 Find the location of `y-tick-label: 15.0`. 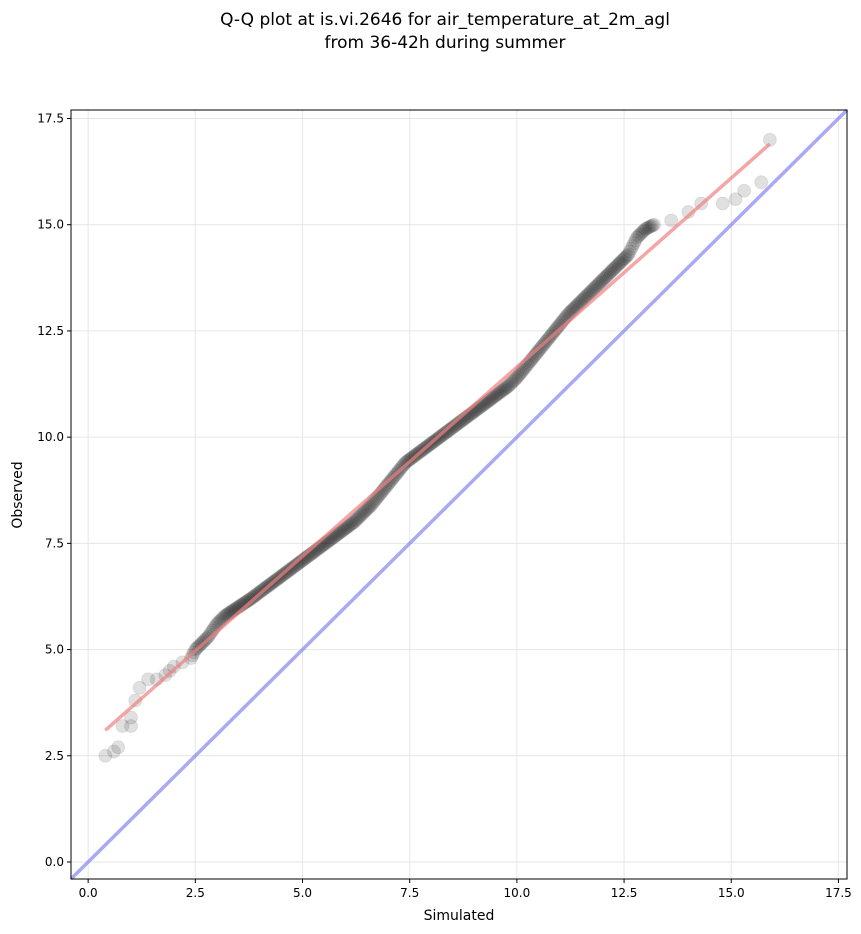

y-tick-label: 15.0 is located at coordinates (50, 225).